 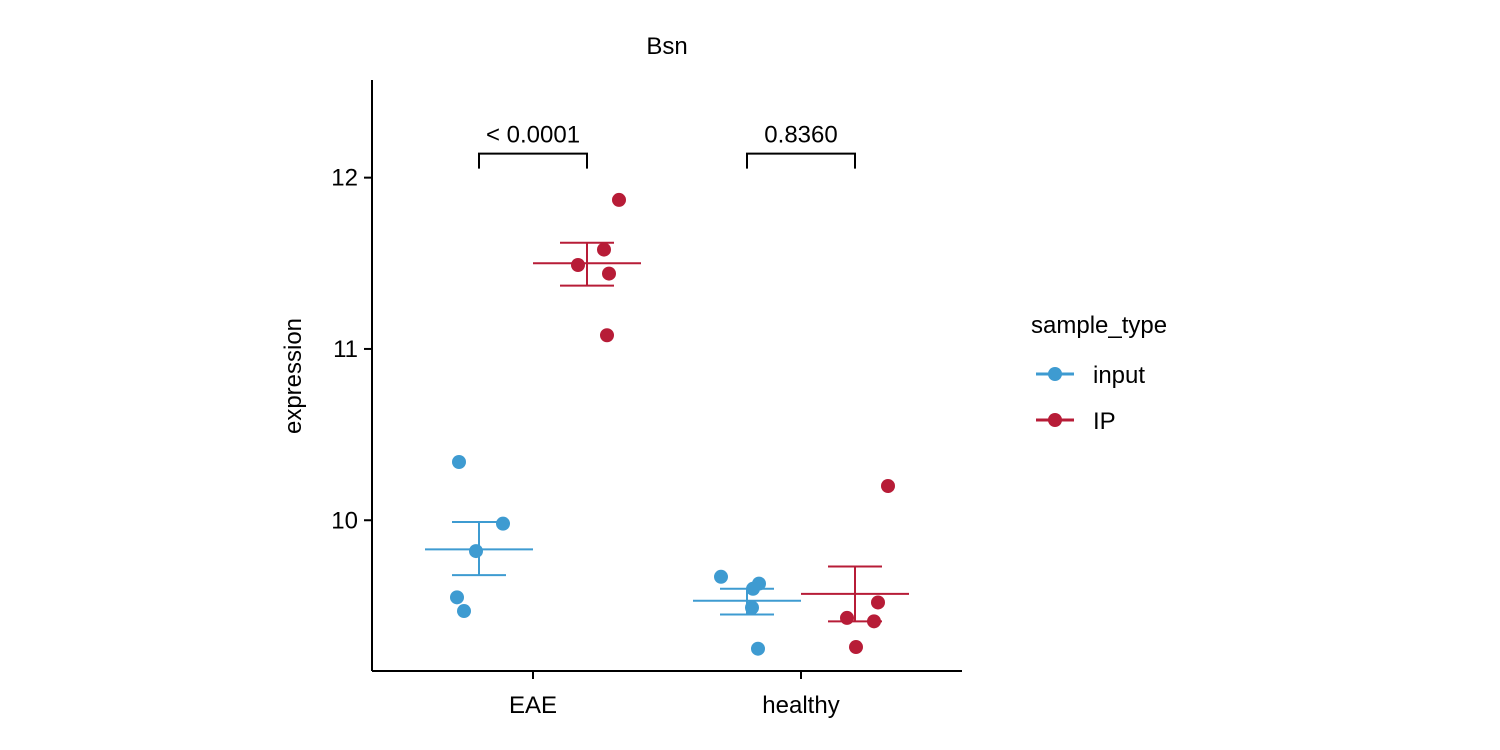 What do you see at coordinates (344, 520) in the screenshot?
I see `y-tick-label: 10` at bounding box center [344, 520].